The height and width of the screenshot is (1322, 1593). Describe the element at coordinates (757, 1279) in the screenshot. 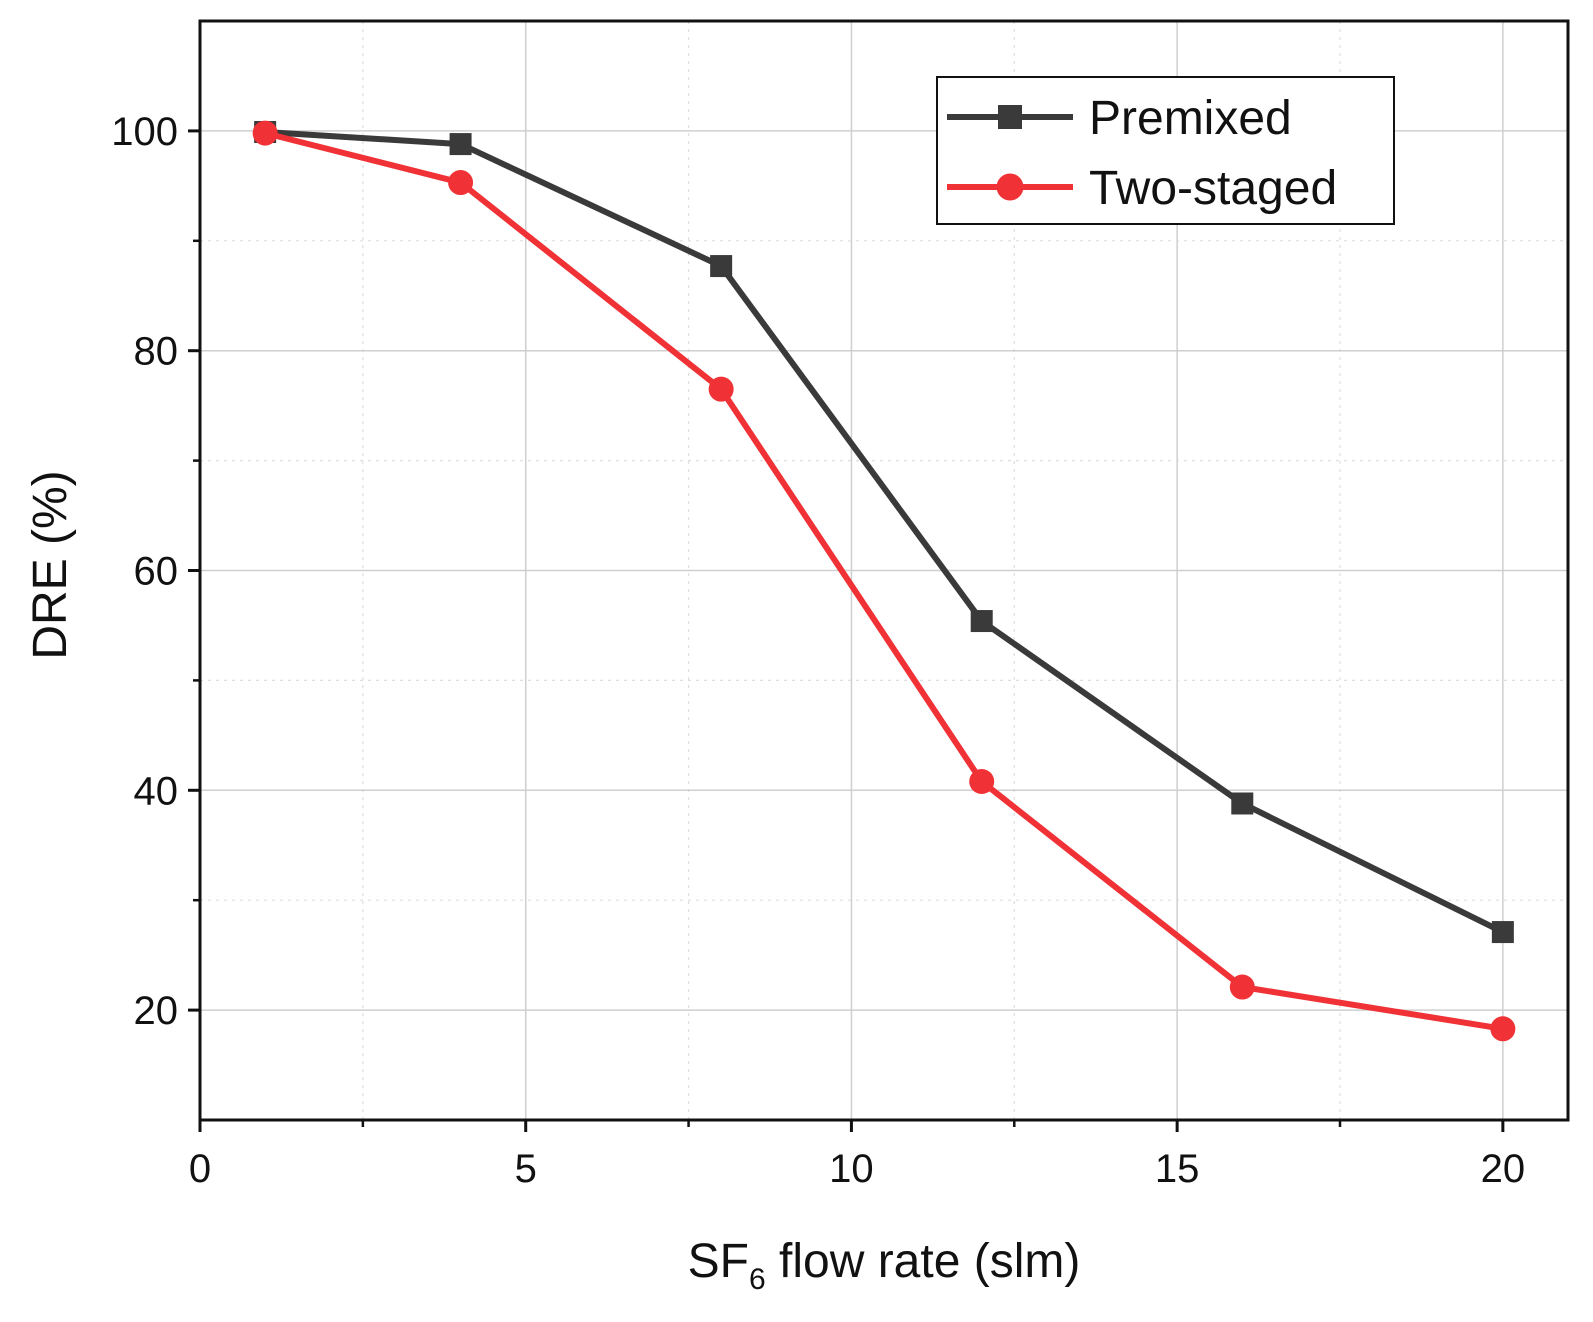

I see `x-axis-title-subscript: 6` at that location.